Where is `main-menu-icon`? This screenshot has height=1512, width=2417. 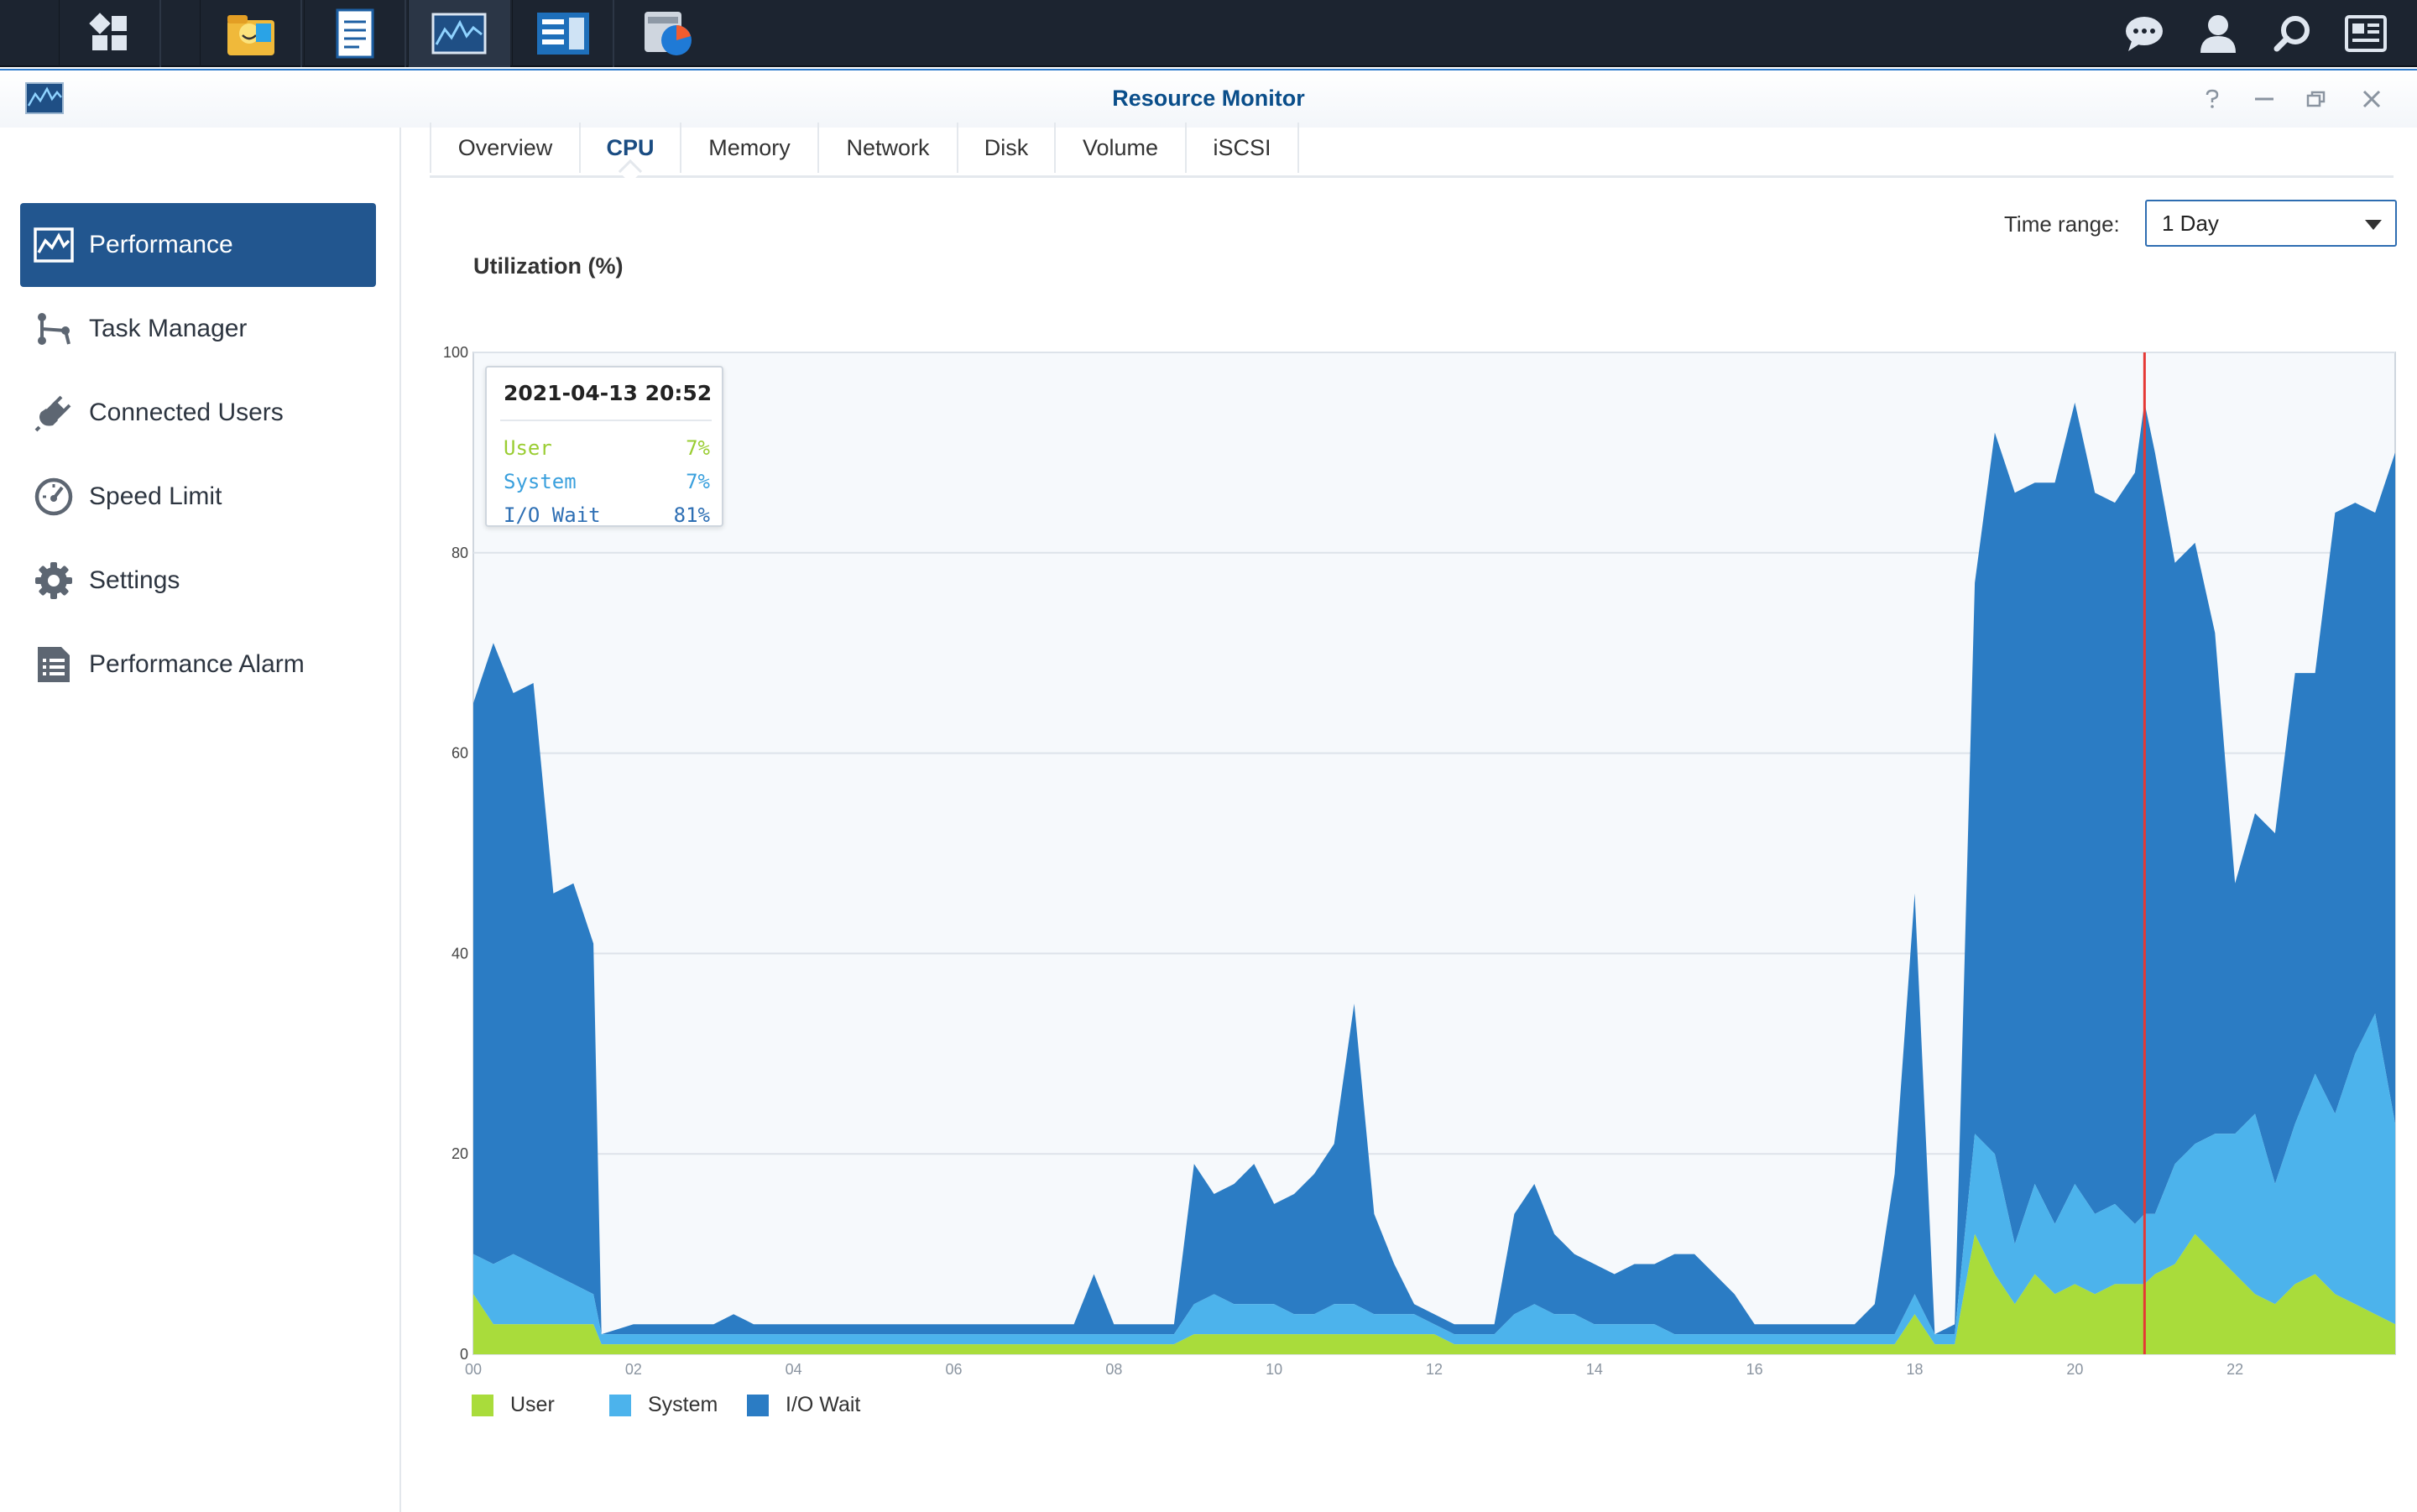
main-menu-icon is located at coordinates (110, 33).